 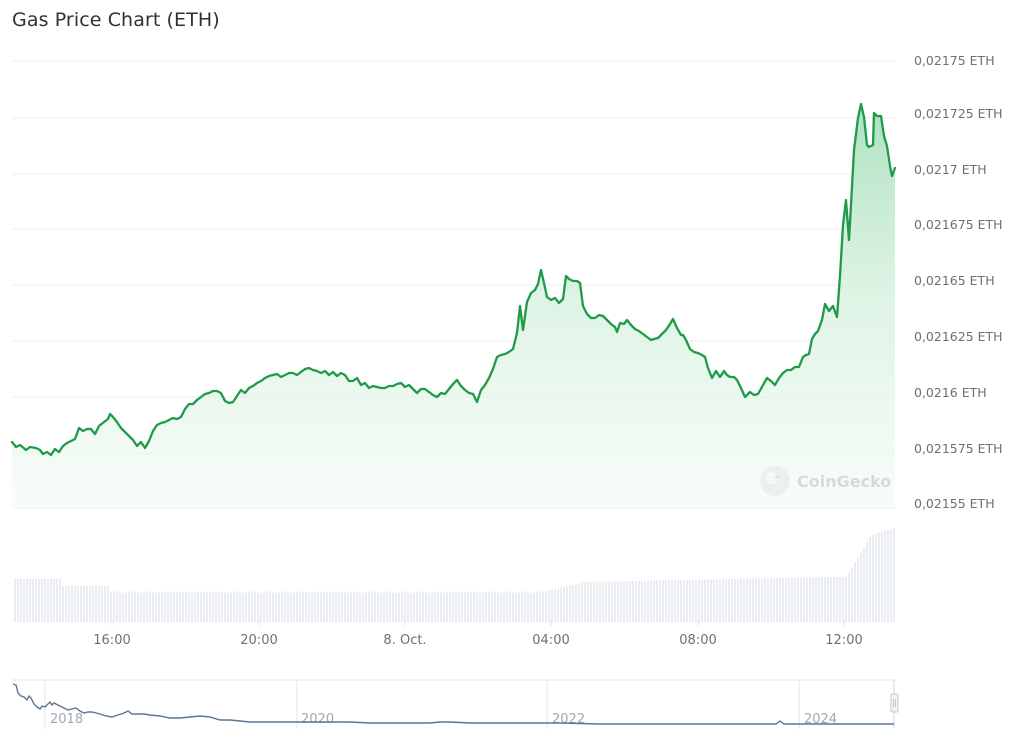 What do you see at coordinates (455, 704) in the screenshot?
I see `navigator: 2018 2020 2022 2024` at bounding box center [455, 704].